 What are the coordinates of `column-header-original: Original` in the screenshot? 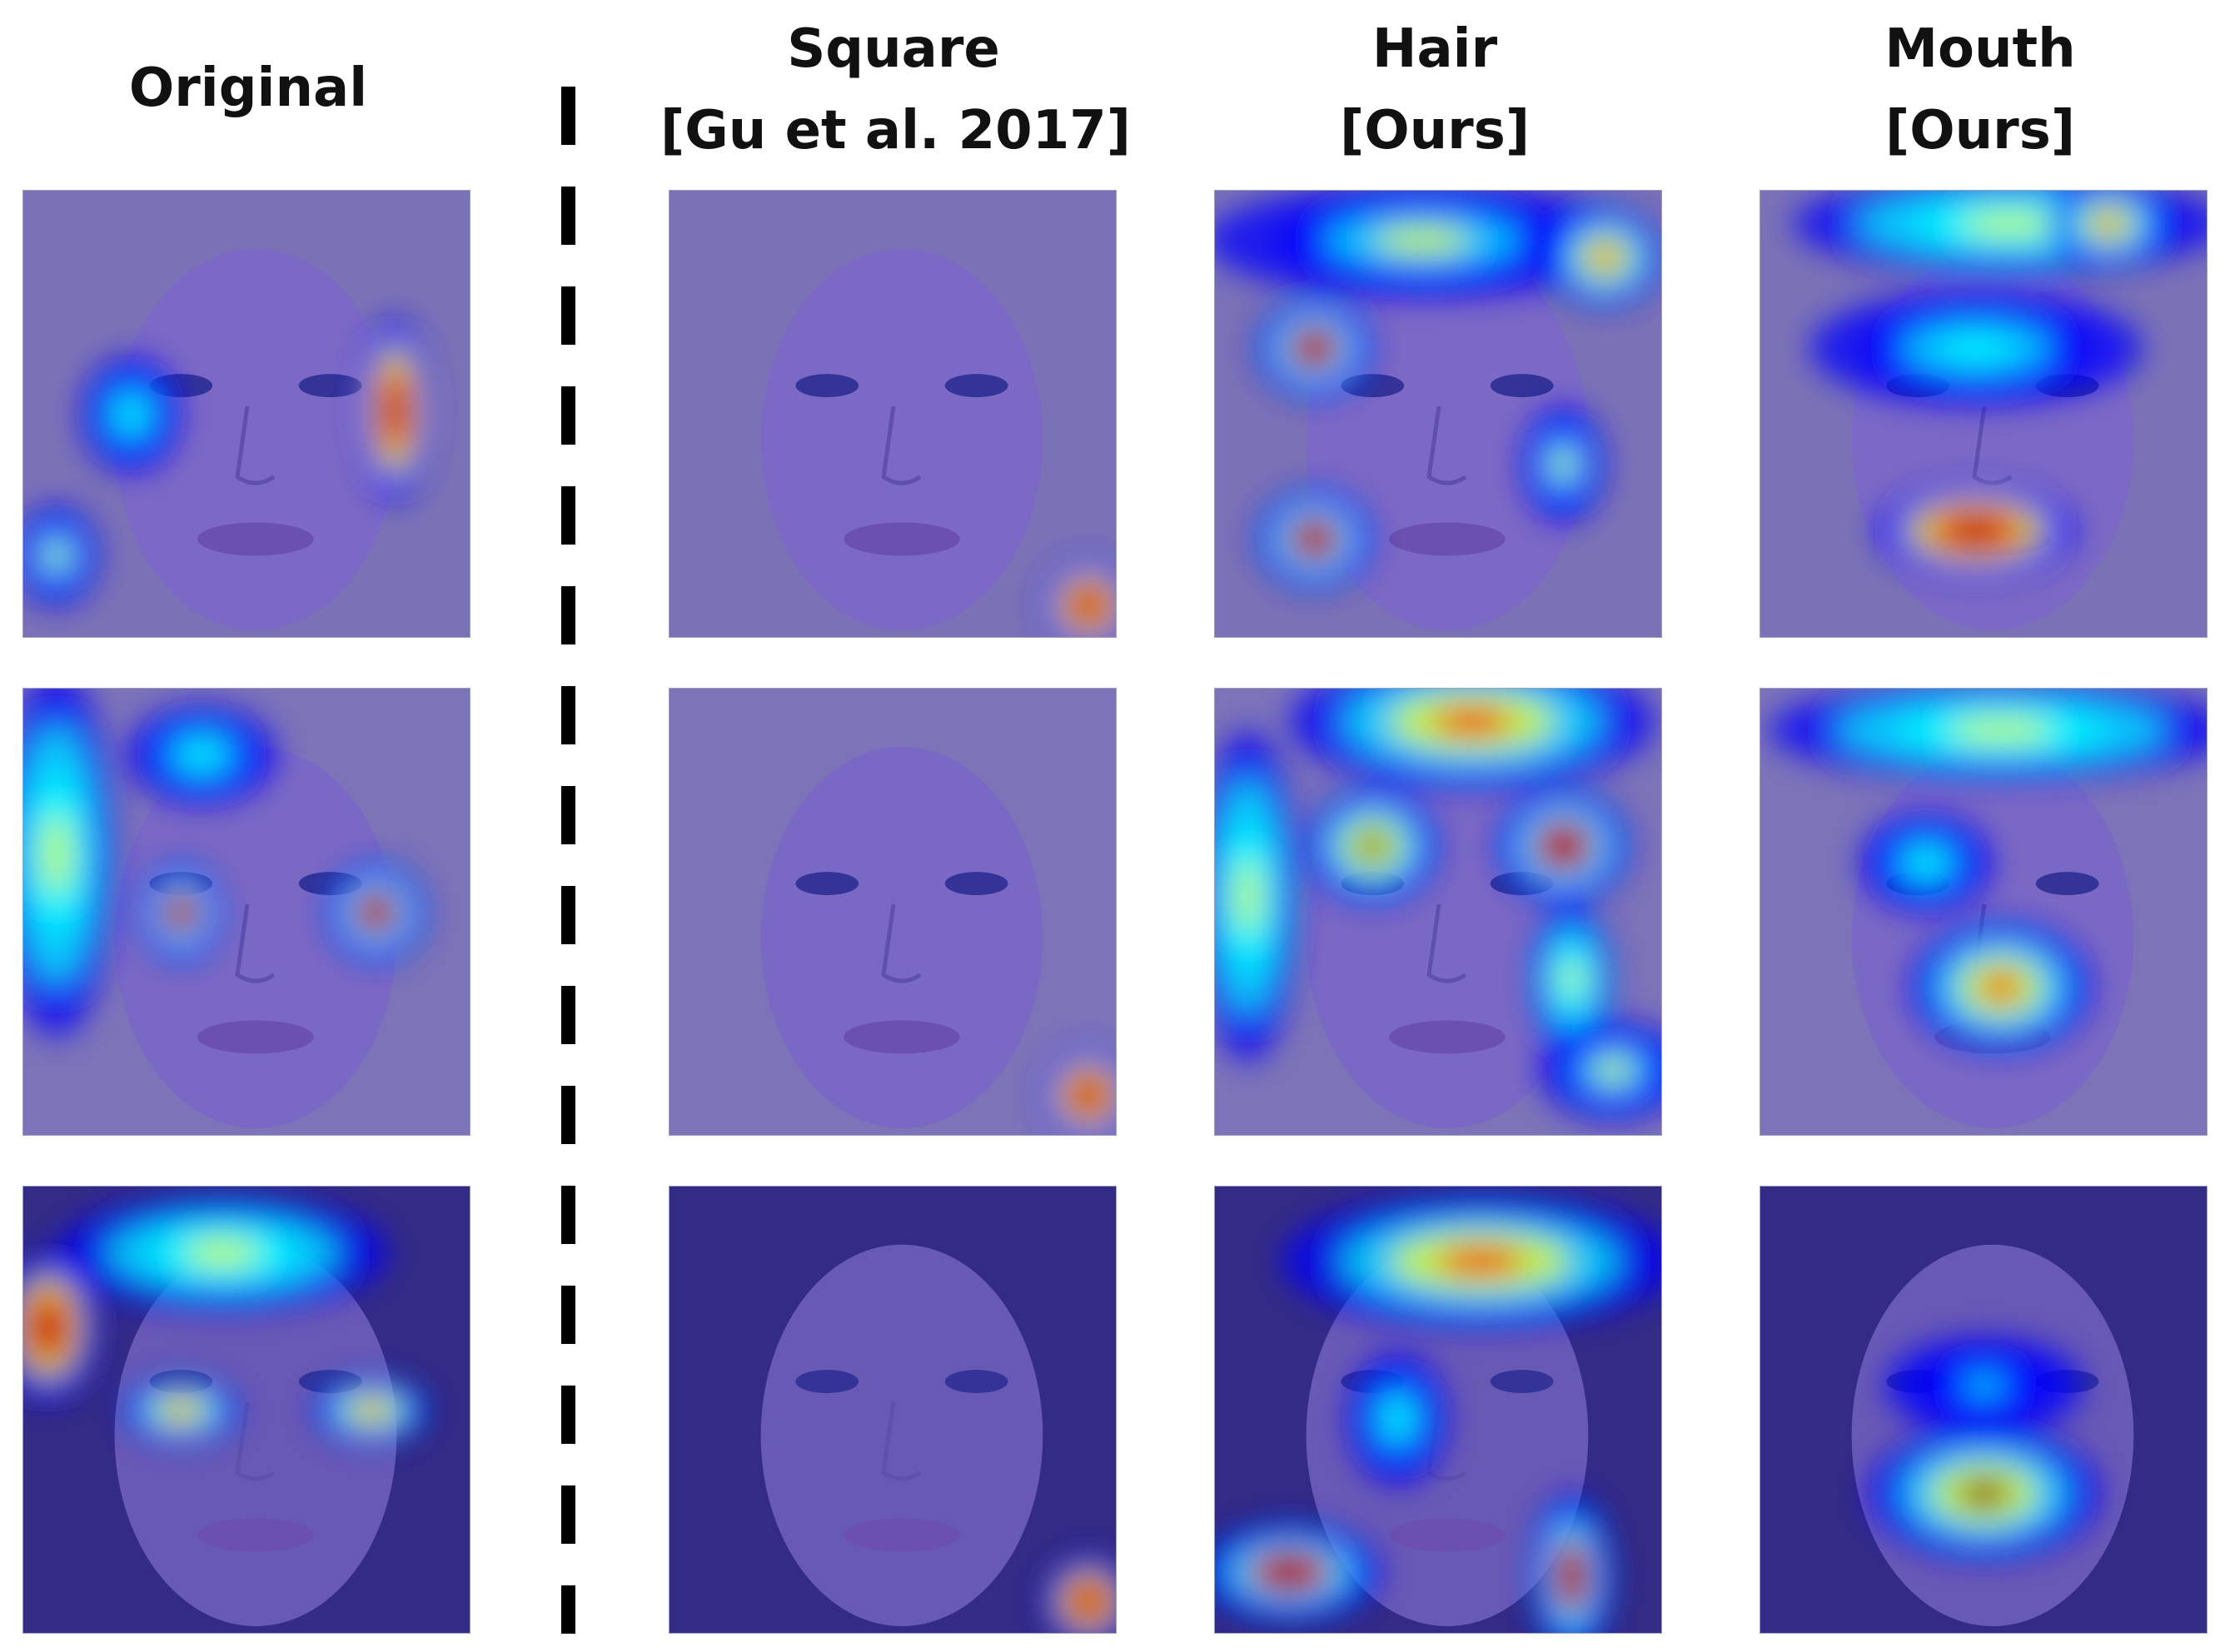 It's located at (248, 88).